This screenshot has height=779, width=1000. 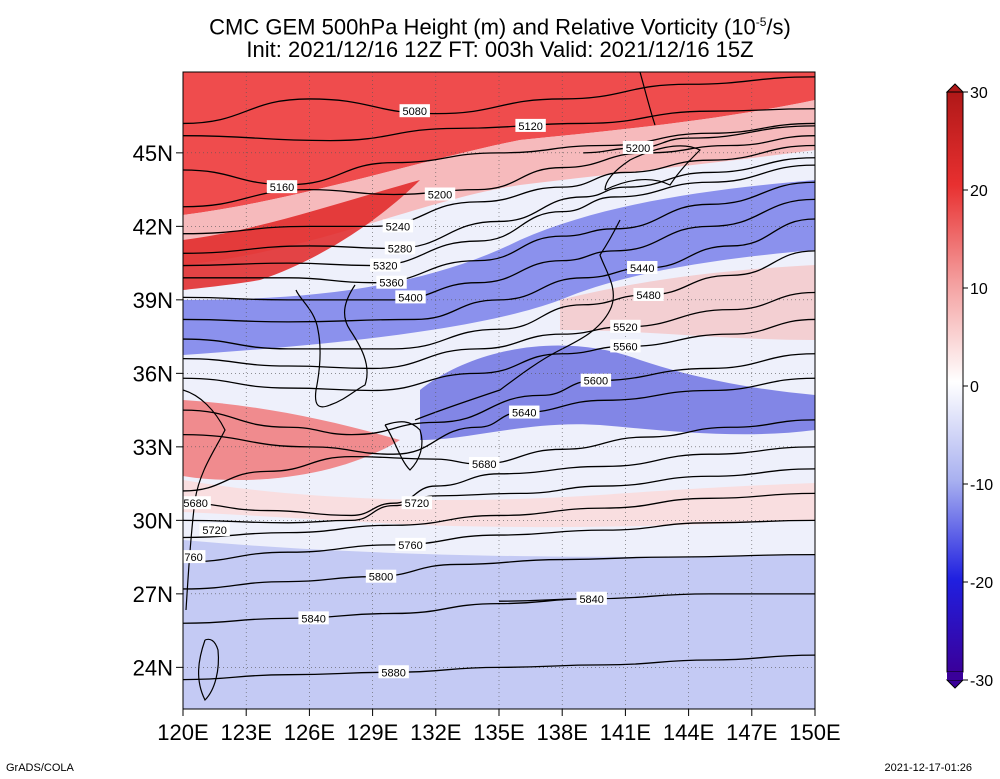 What do you see at coordinates (699, 139) in the screenshot?
I see `contour-5200b` at bounding box center [699, 139].